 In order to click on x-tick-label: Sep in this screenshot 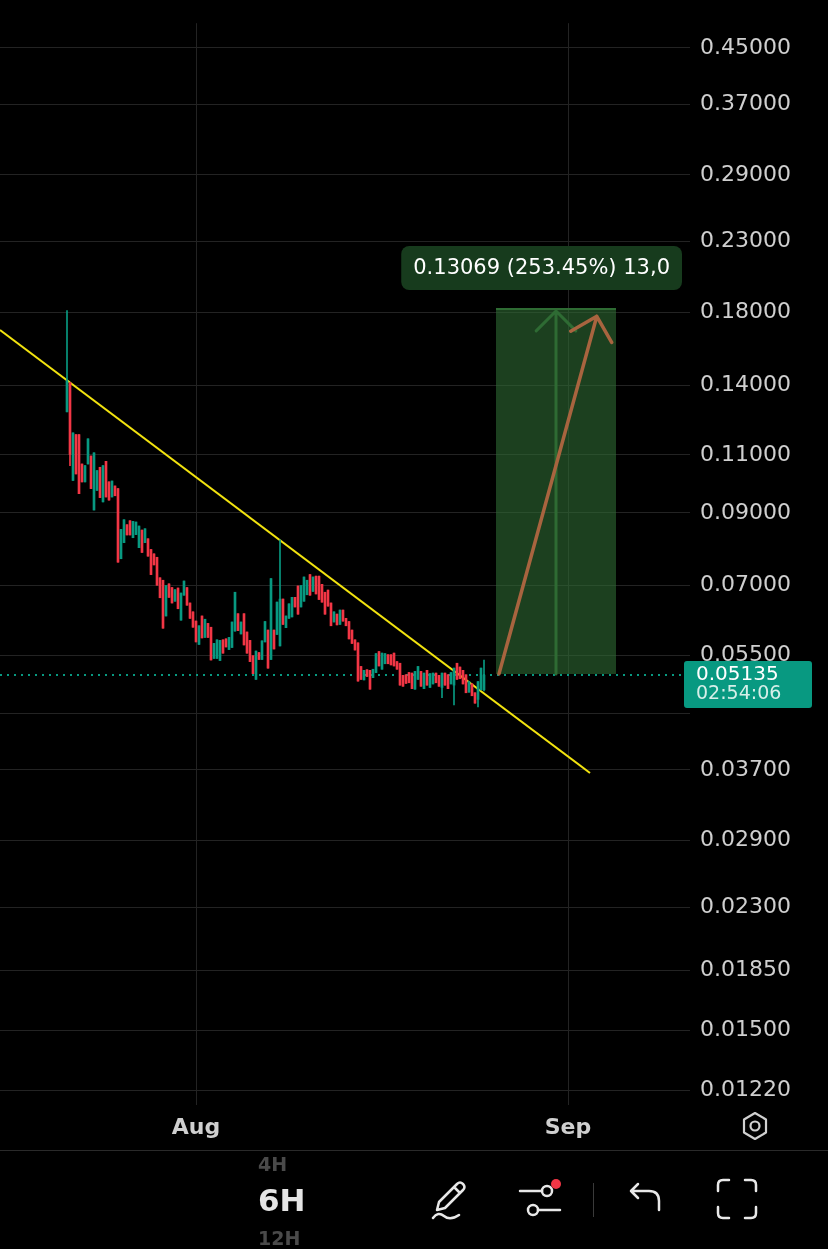, I will do `click(568, 1126)`.